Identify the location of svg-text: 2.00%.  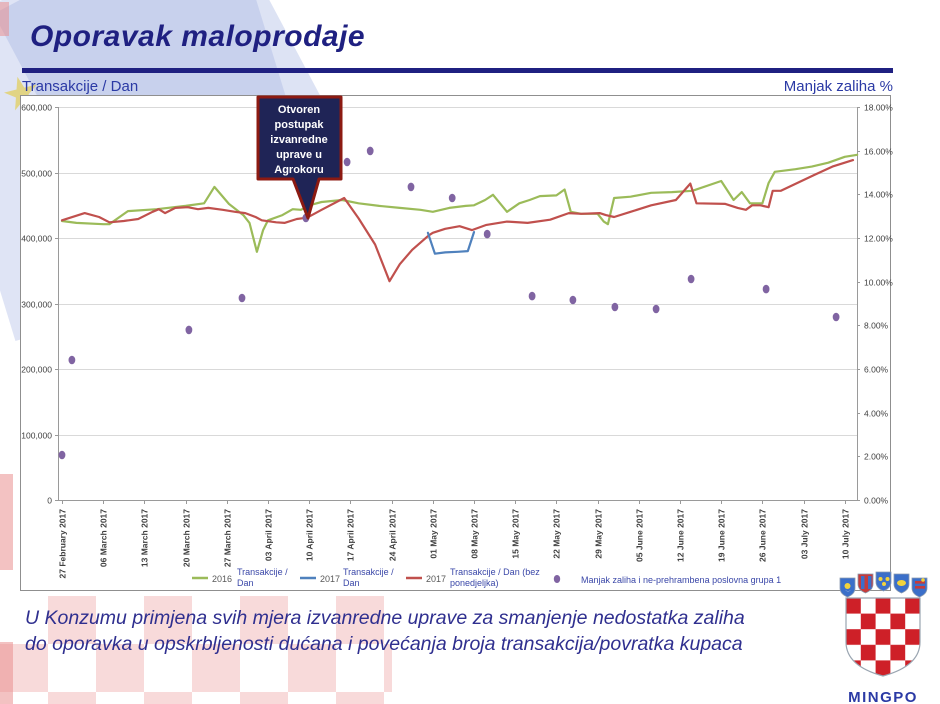
(876, 457).